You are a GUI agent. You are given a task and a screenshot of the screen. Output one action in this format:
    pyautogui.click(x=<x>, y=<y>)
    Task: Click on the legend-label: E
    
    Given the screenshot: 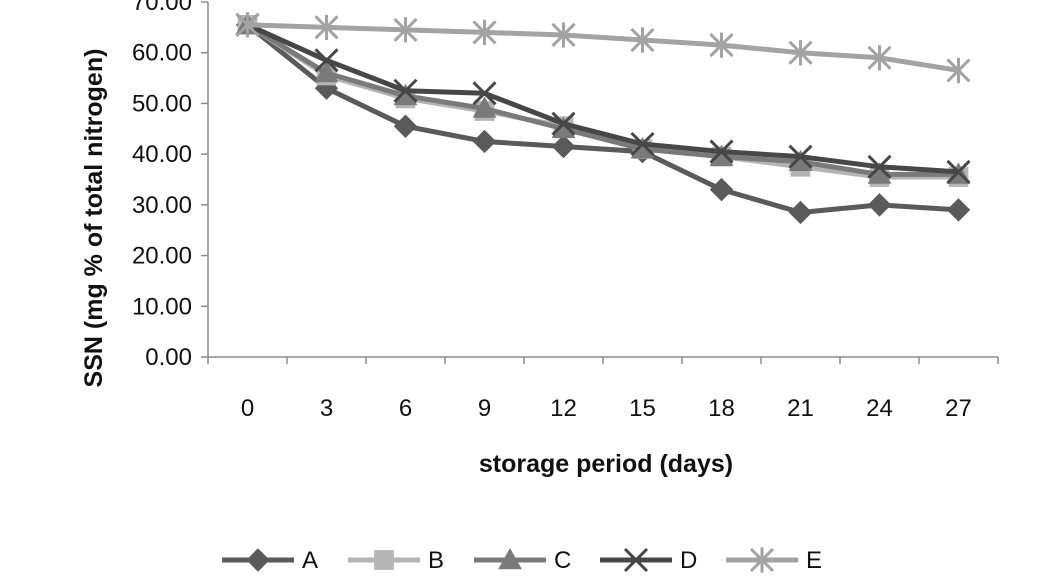 What is the action you would take?
    pyautogui.click(x=814, y=560)
    